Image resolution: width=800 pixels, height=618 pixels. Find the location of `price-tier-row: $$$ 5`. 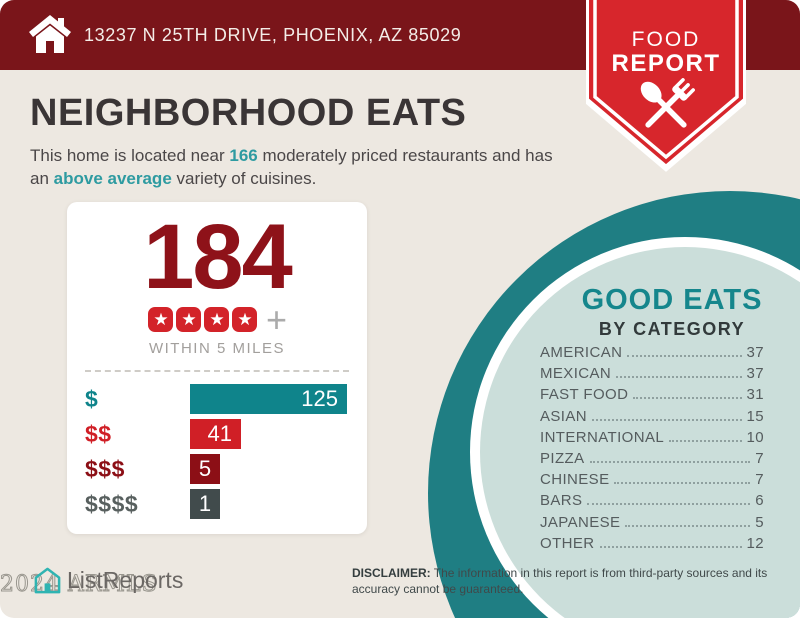

price-tier-row: $$$ 5 is located at coordinates (217, 469).